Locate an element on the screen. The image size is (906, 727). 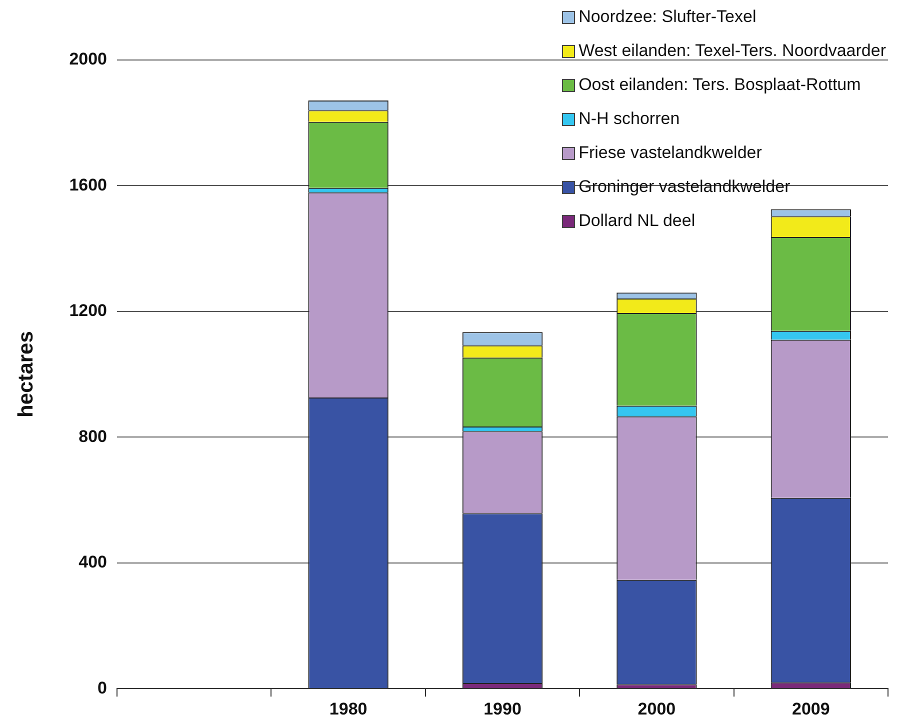
legend-label: Friese vastelandkwelder is located at coordinates (670, 153).